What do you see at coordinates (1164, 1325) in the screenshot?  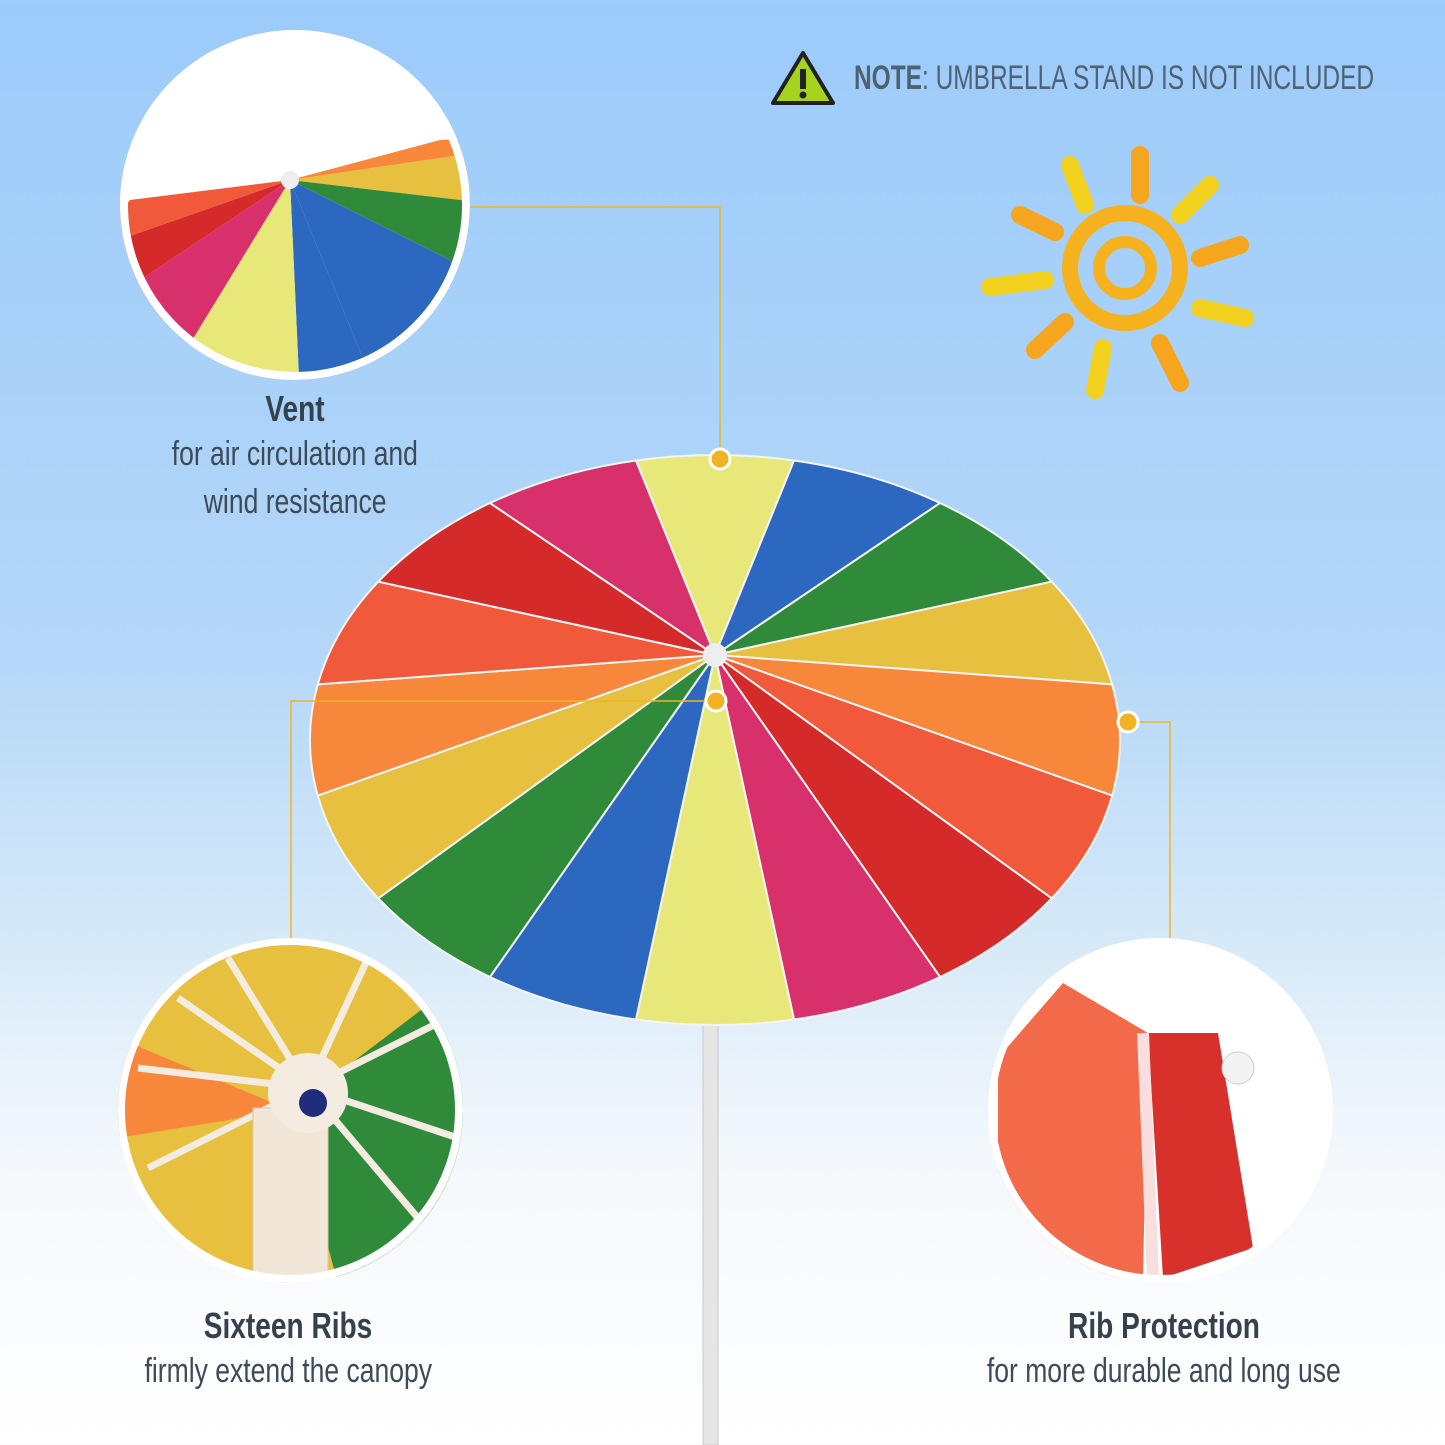 I see `feature-title: Rib Protection` at bounding box center [1164, 1325].